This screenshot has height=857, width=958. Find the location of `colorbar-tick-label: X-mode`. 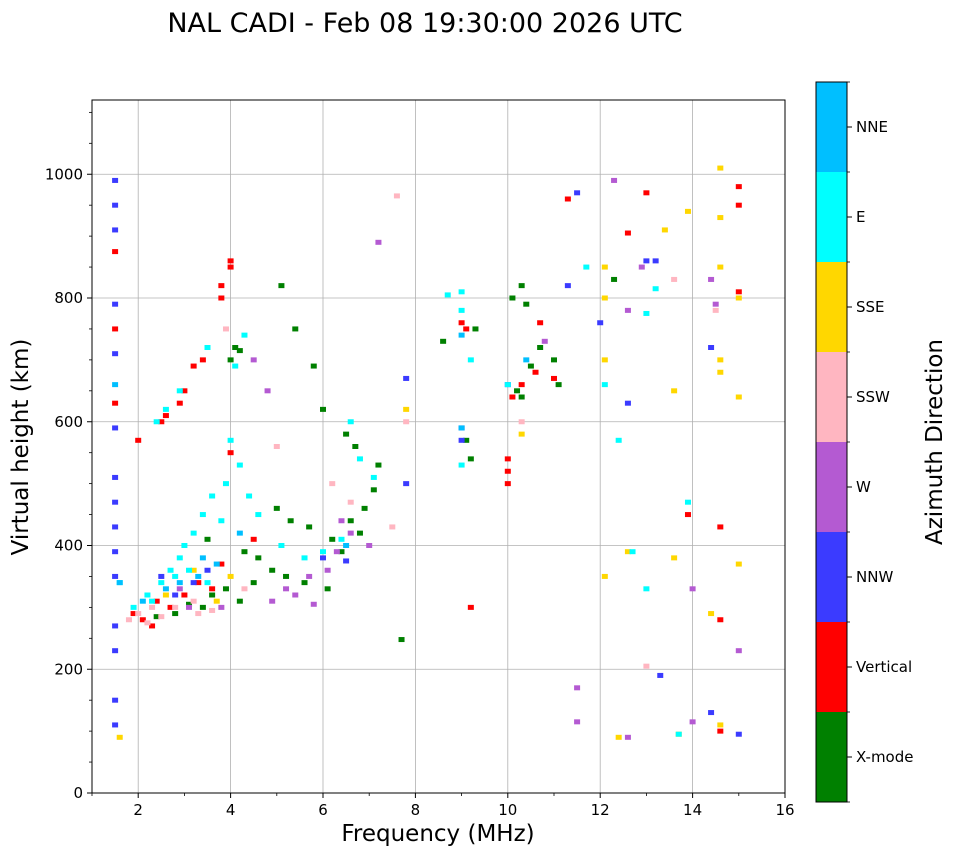

colorbar-tick-label: X-mode is located at coordinates (884, 757).